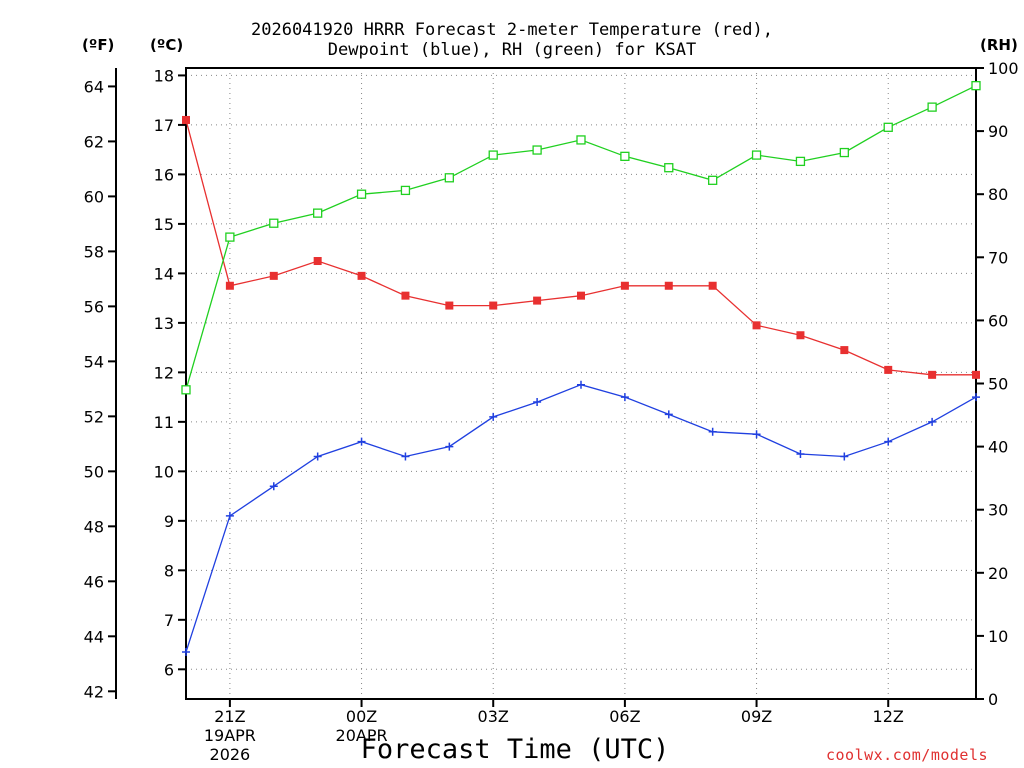 The image size is (1024, 768). I want to click on x-tick-label: 21Z, so click(229, 716).